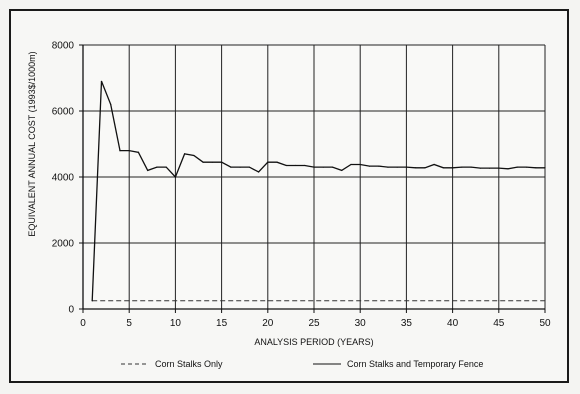 Image resolution: width=580 pixels, height=394 pixels. I want to click on x-tick-label: 45, so click(499, 323).